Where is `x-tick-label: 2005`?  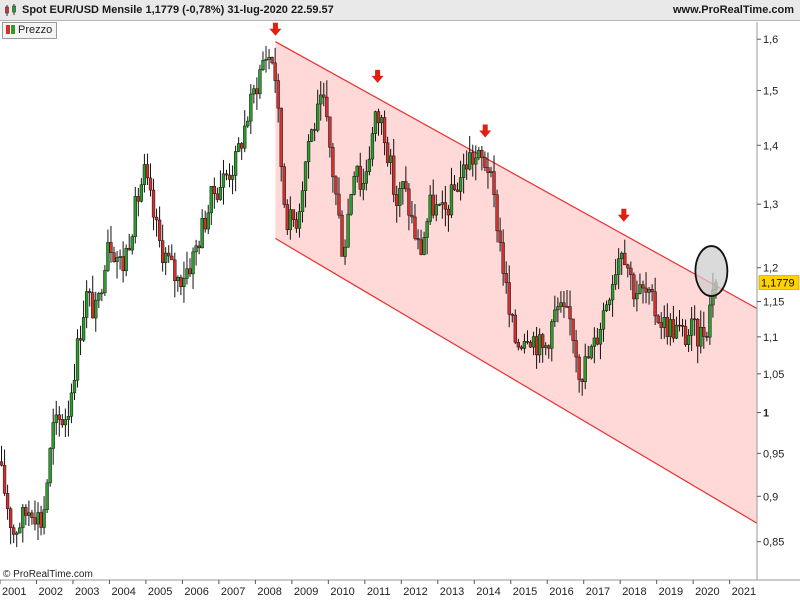 x-tick-label: 2005 is located at coordinates (160, 592).